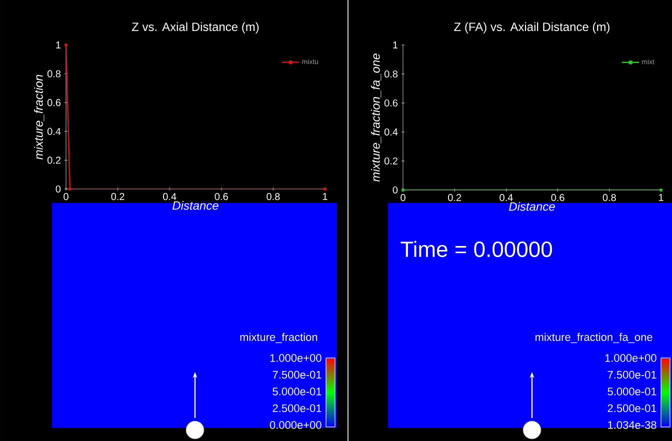 Image resolution: width=672 pixels, height=441 pixels. What do you see at coordinates (594, 338) in the screenshot?
I see `text: mixture_fraction_fa_one` at bounding box center [594, 338].